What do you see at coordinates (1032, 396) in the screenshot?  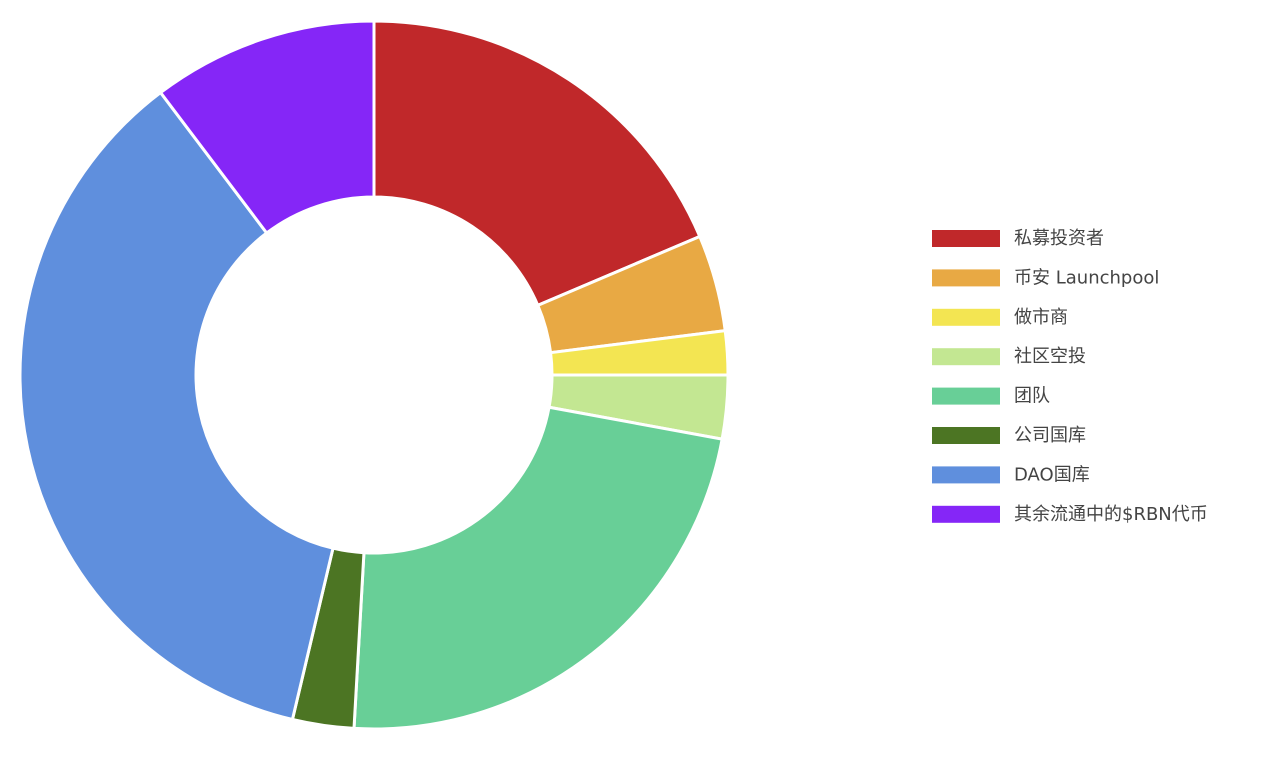 I see `legend-label: 团队` at bounding box center [1032, 396].